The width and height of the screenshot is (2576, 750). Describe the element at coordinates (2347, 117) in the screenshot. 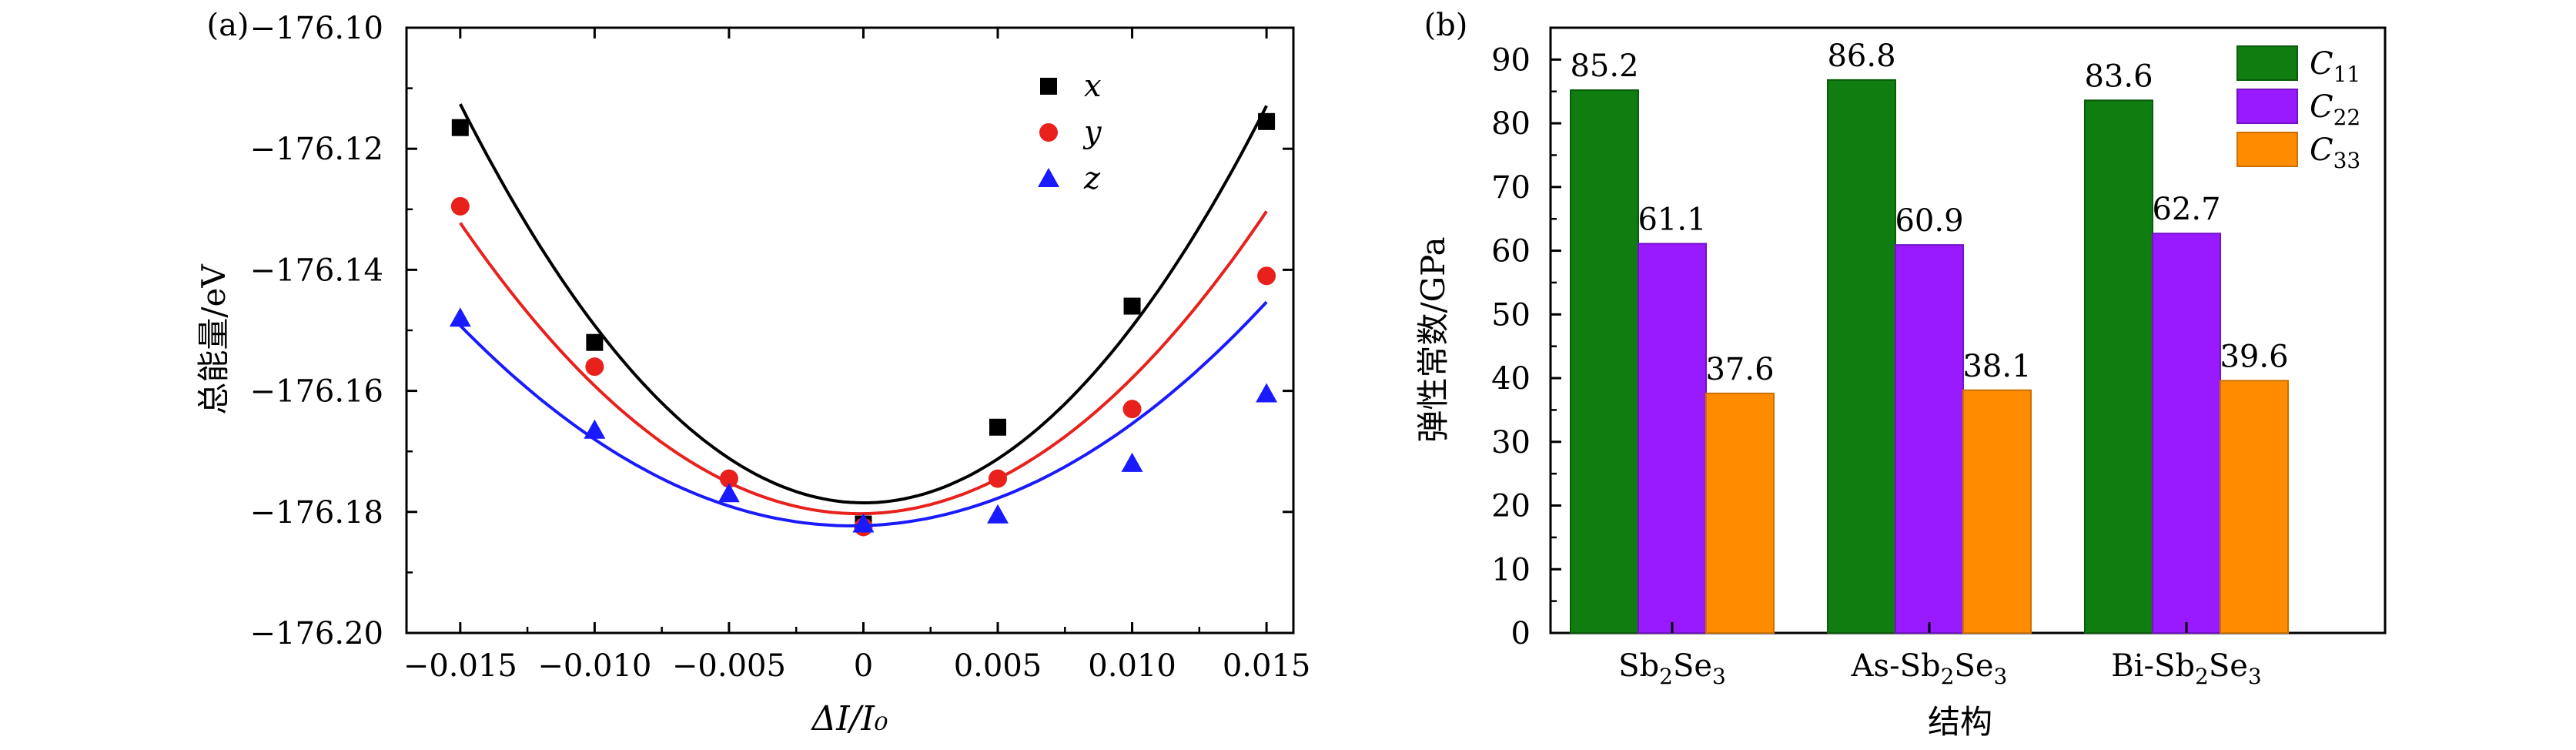

I see `legend-subscript: 22` at that location.